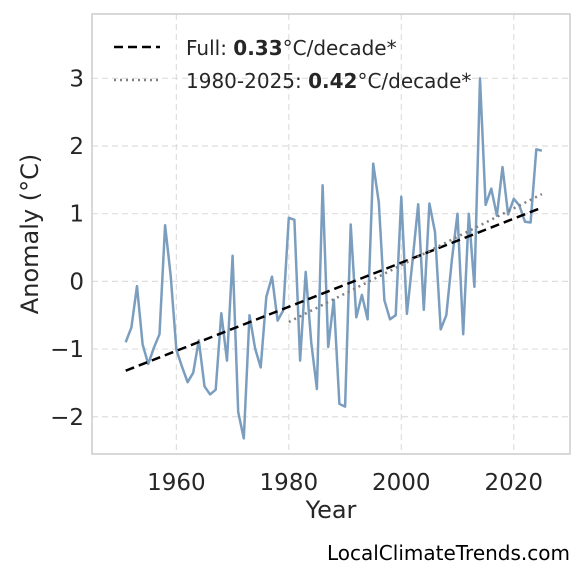  What do you see at coordinates (67, 350) in the screenshot?
I see `y-tick-label: −1` at bounding box center [67, 350].